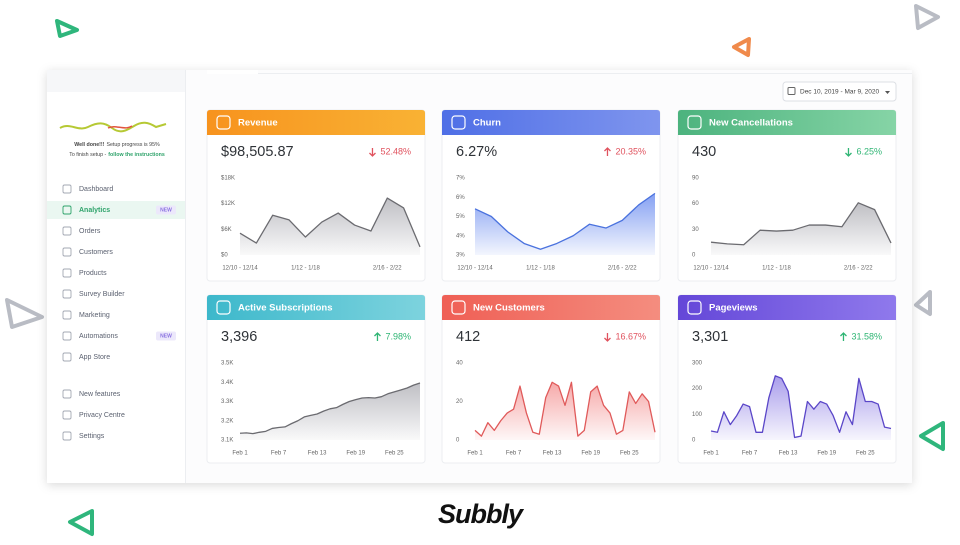 The width and height of the screenshot is (960, 545). What do you see at coordinates (102, 294) in the screenshot?
I see `nav-label: Survey Builder` at bounding box center [102, 294].